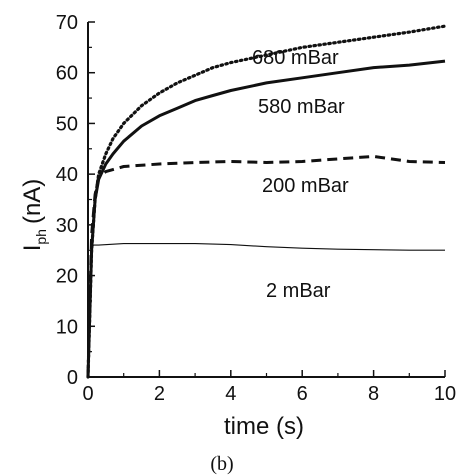 The image size is (462, 476). Describe the element at coordinates (32, 201) in the screenshot. I see `y-axis-label-unit: (nA)` at that location.